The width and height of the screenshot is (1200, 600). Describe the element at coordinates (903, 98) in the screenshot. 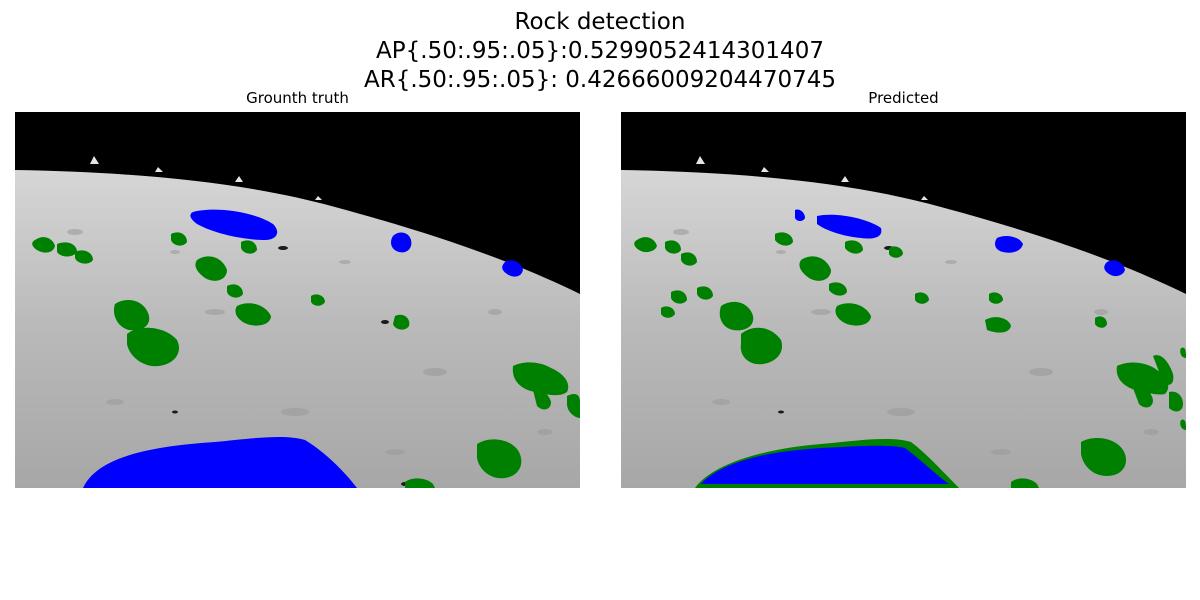

I see `predicted-label: Predicted` at that location.